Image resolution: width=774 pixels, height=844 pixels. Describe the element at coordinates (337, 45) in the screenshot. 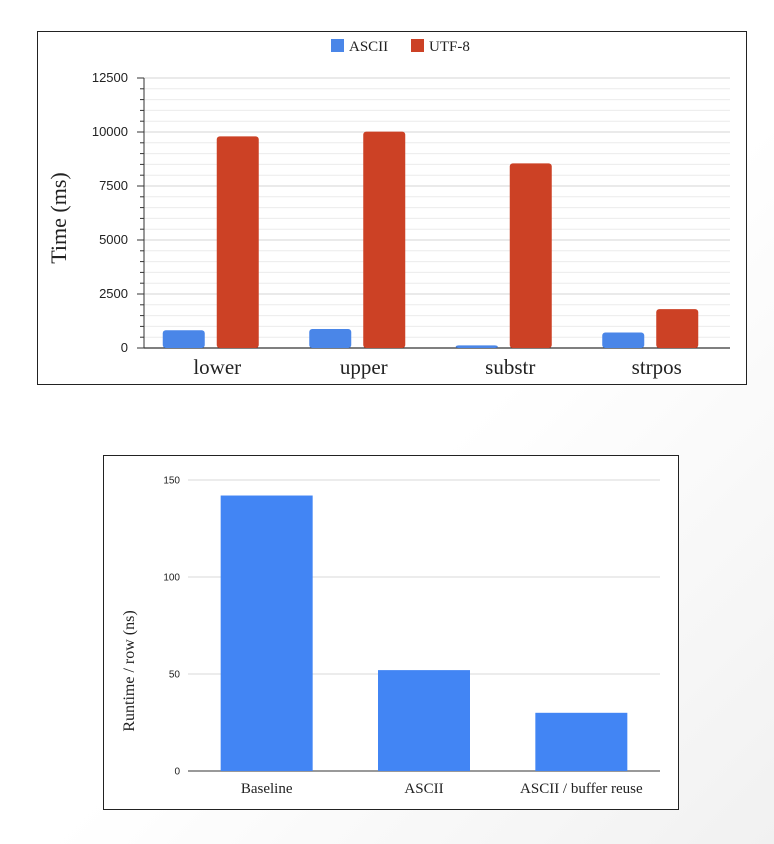

I see `legend-swatch-ascii` at that location.